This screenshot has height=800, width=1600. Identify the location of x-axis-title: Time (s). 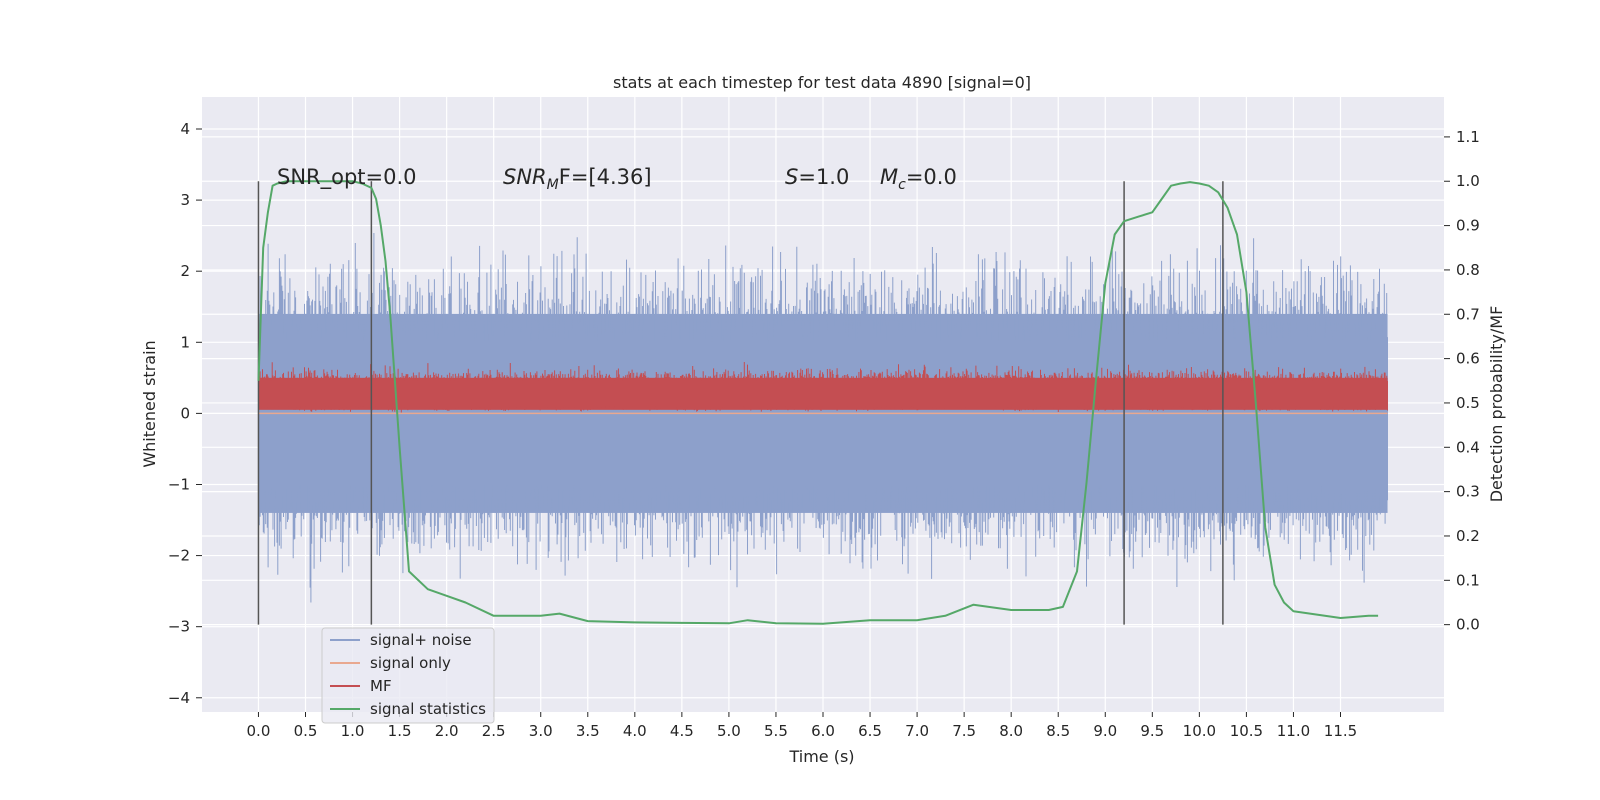
(821, 756).